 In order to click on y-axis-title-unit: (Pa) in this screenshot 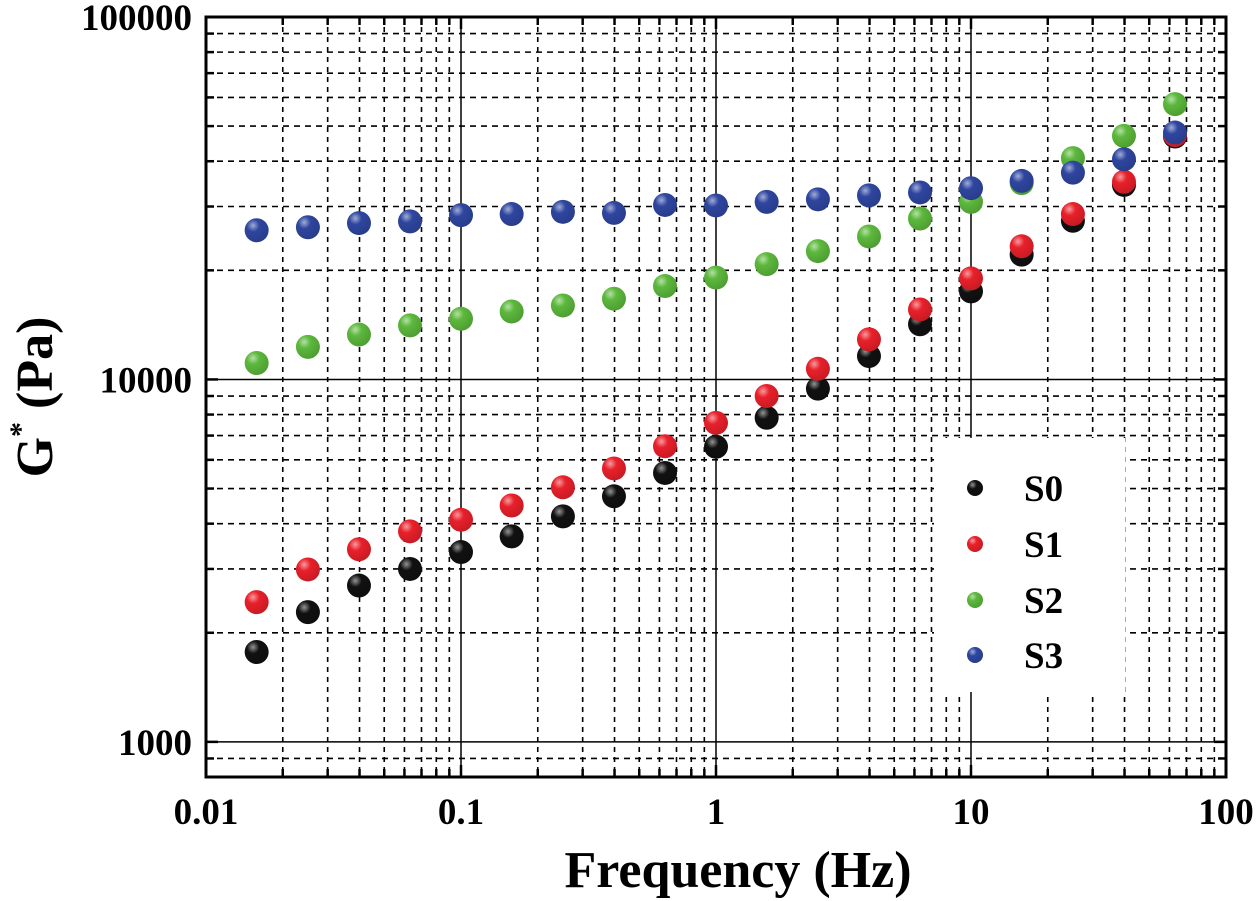, I will do `click(35, 369)`.